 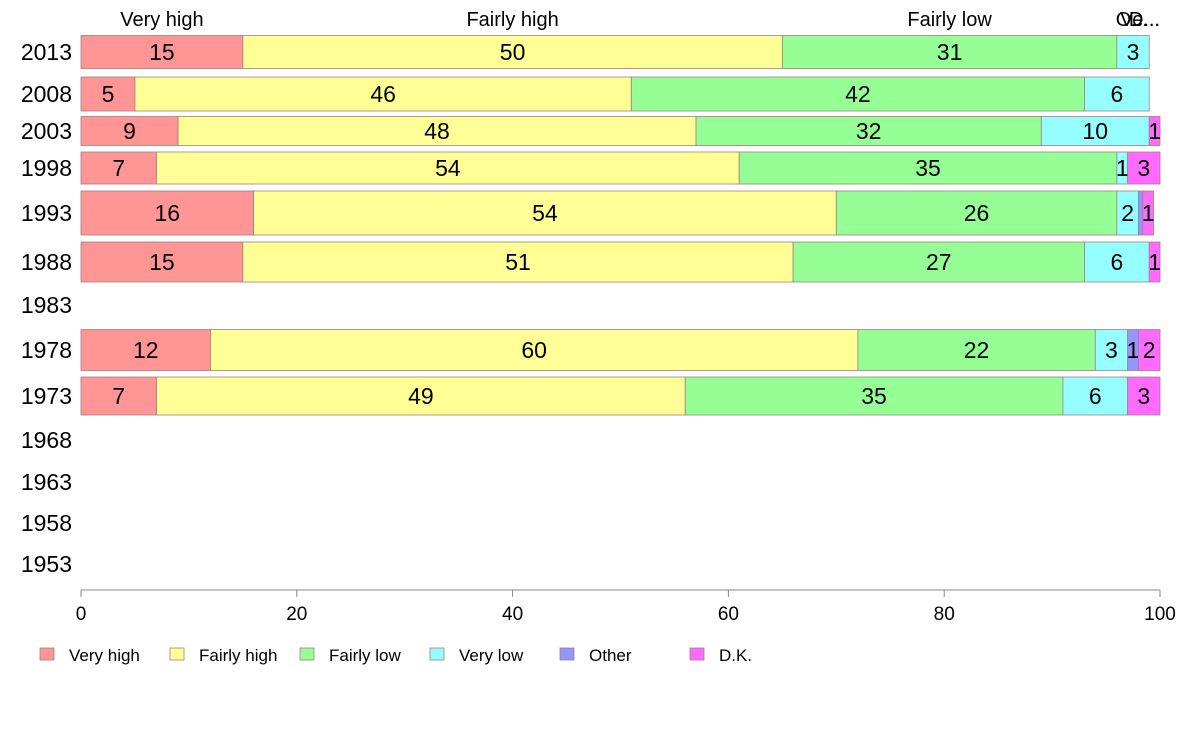 I want to click on value-label-2013-fairly-high: 50, so click(x=513, y=52).